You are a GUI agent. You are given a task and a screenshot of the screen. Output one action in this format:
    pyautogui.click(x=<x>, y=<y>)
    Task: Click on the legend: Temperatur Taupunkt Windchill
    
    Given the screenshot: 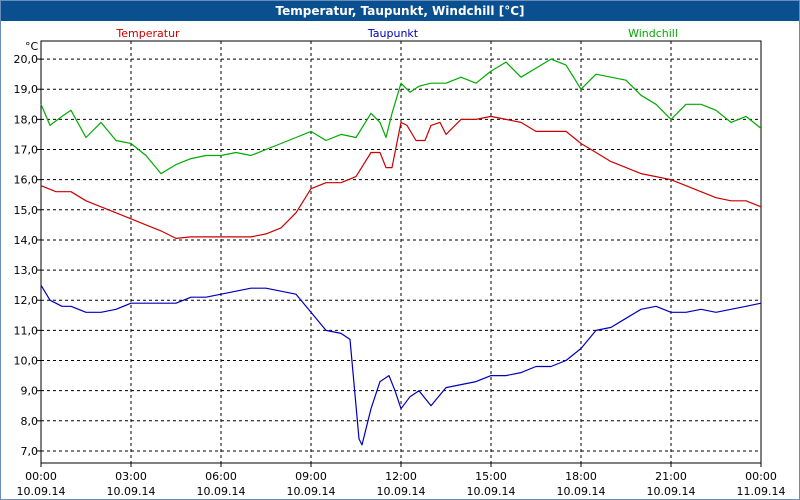 What is the action you would take?
    pyautogui.click(x=396, y=33)
    